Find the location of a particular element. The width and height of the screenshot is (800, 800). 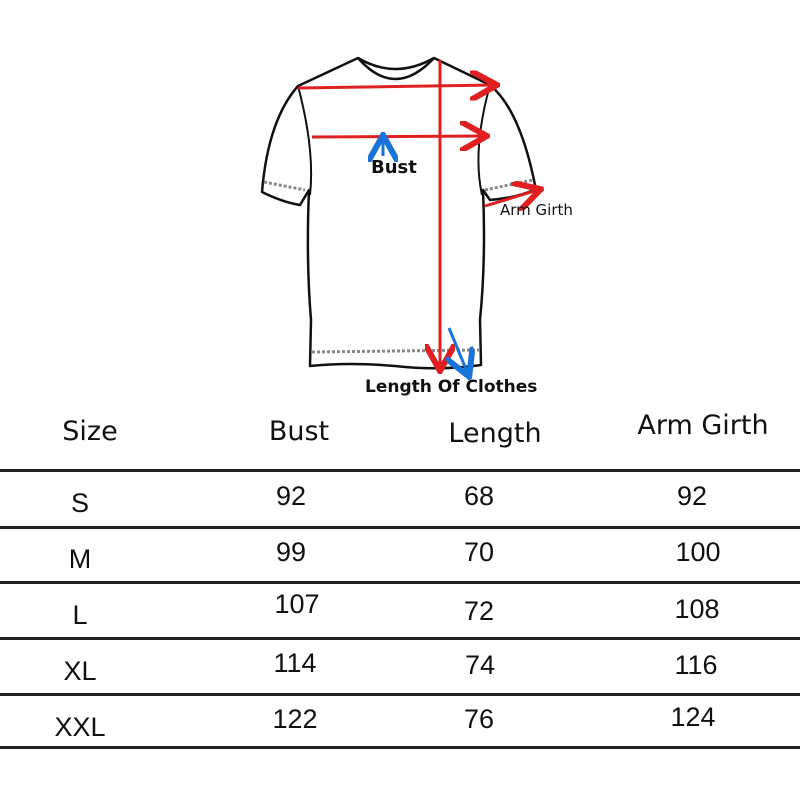

cell-size: XXL is located at coordinates (80, 727).